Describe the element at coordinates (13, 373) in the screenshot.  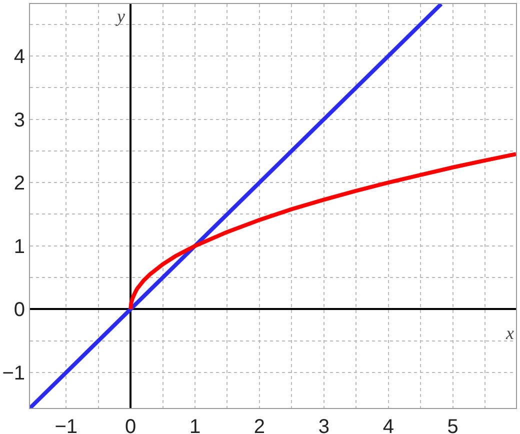
I see `y-tick-label: −1` at that location.